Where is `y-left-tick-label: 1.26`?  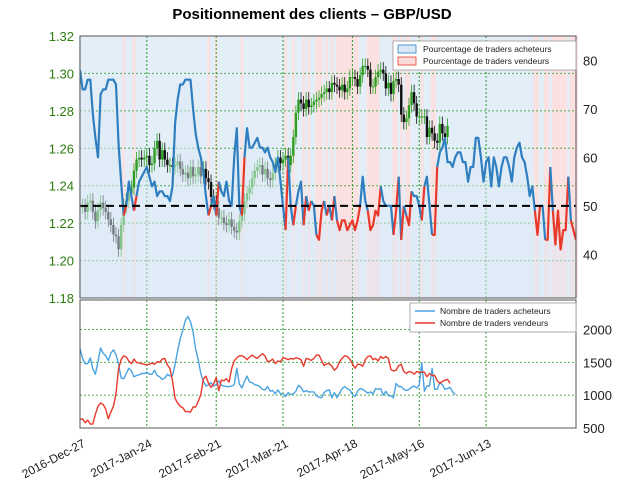
y-left-tick-label: 1.26 is located at coordinates (61, 148).